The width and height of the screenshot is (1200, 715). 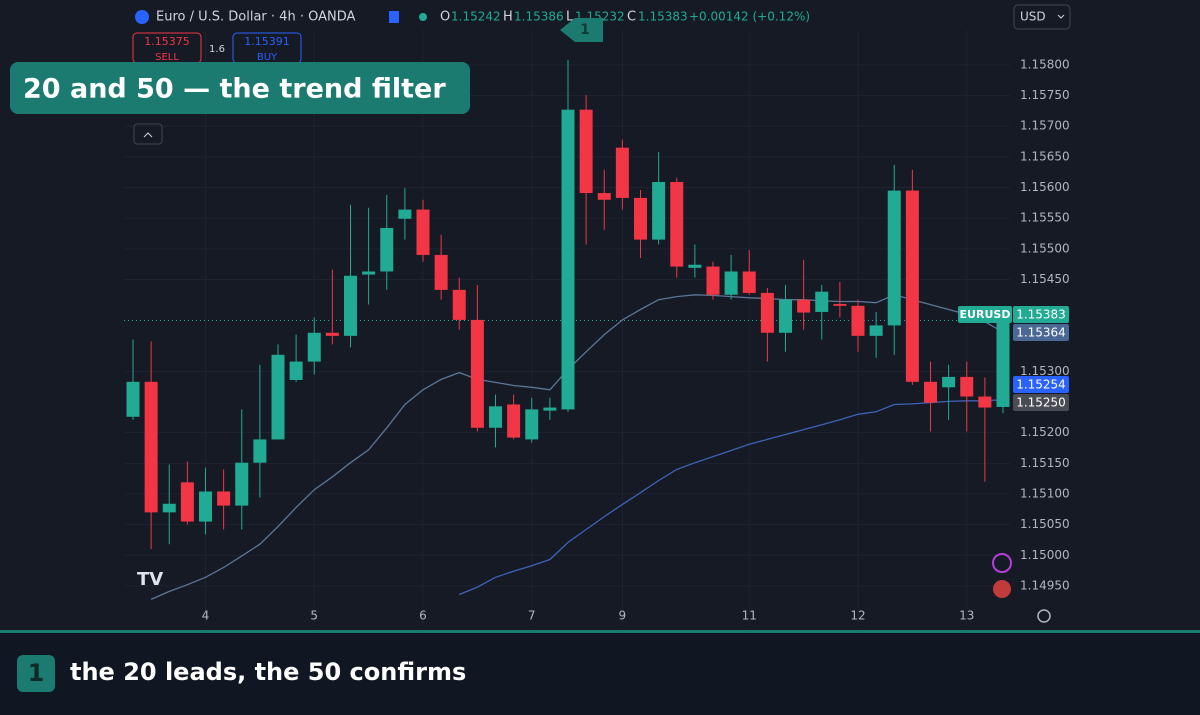 I want to click on h-value: 1.15386, so click(x=539, y=17).